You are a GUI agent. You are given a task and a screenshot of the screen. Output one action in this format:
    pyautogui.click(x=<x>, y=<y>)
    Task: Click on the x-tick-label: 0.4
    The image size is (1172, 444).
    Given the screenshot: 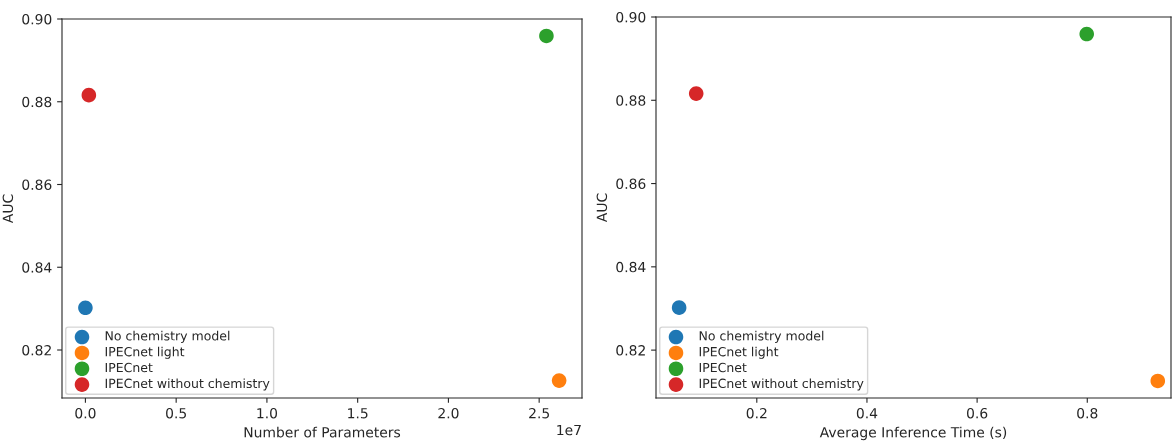 What is the action you would take?
    pyautogui.click(x=867, y=413)
    